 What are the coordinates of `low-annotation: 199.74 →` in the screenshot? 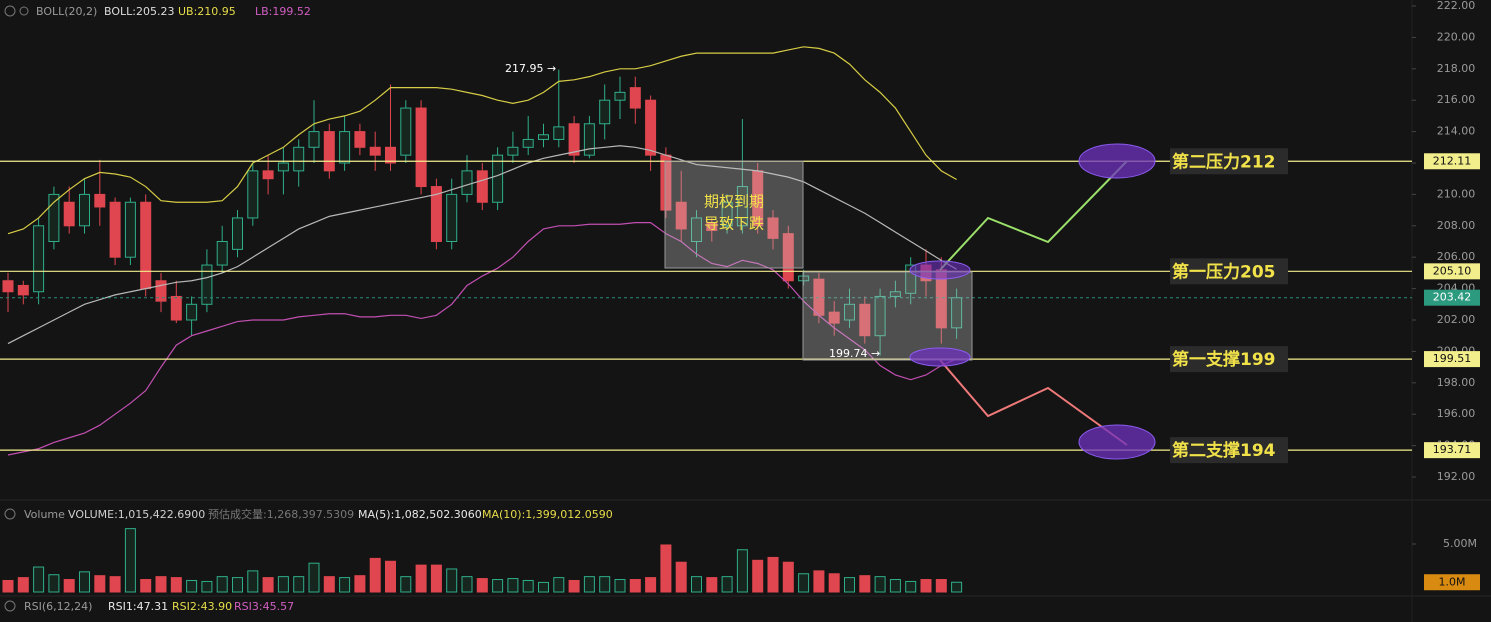 It's located at (854, 353).